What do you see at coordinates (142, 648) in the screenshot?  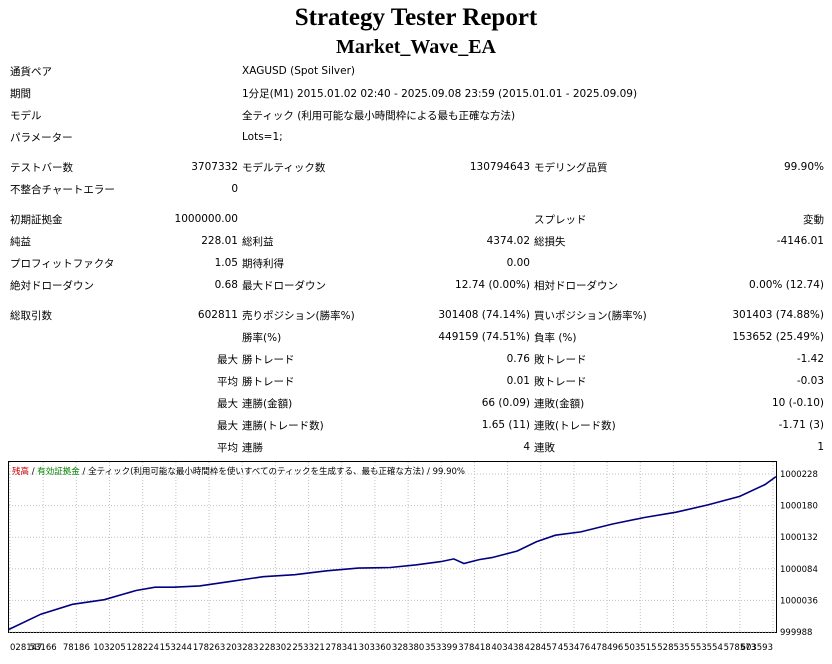 I see `x-tick-label: 128224` at bounding box center [142, 648].